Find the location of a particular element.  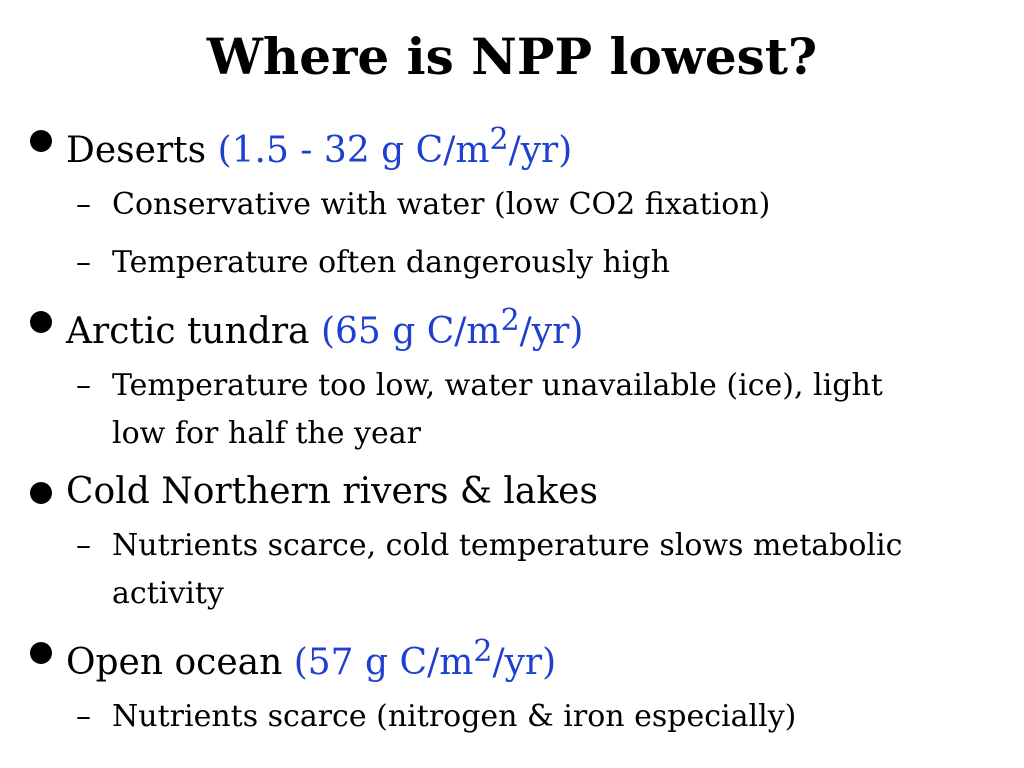

npp-stat-prefix: (65 g C/m is located at coordinates (410, 331).